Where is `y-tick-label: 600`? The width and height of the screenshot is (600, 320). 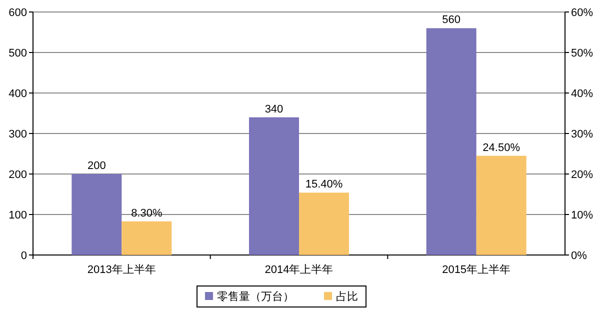 y-tick-label: 600 is located at coordinates (17, 13).